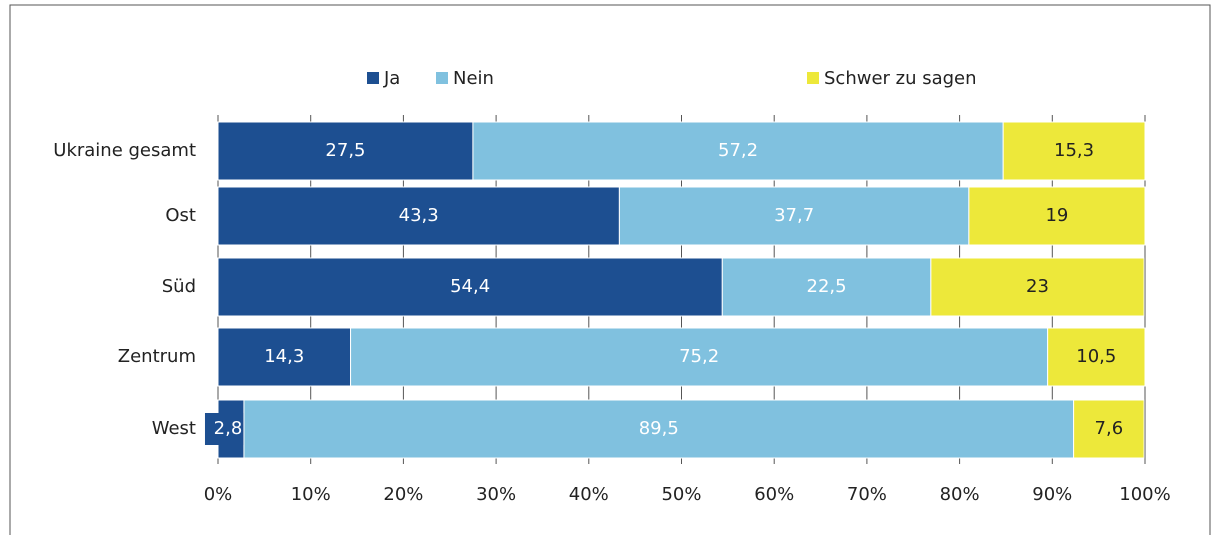  Describe the element at coordinates (311, 494) in the screenshot. I see `x-tick-label: 10%` at that location.